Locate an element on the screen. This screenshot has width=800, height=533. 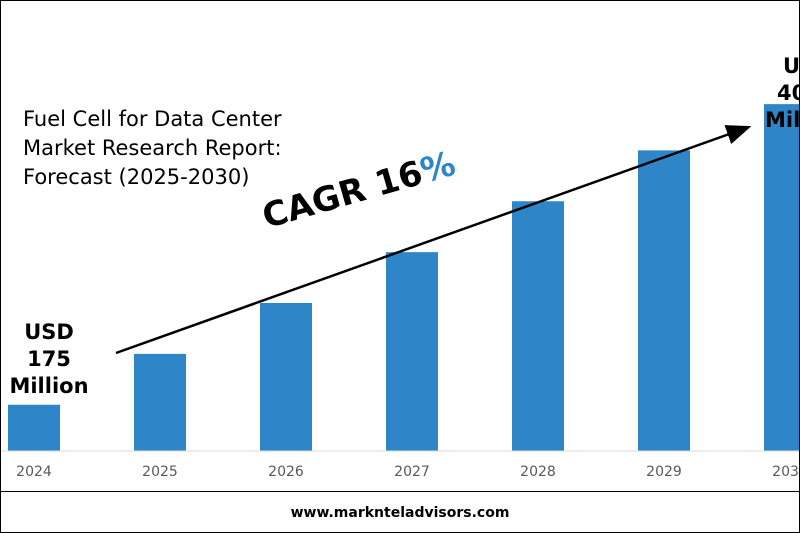
title-line-3: Forecast (2025-2030) is located at coordinates (136, 177).